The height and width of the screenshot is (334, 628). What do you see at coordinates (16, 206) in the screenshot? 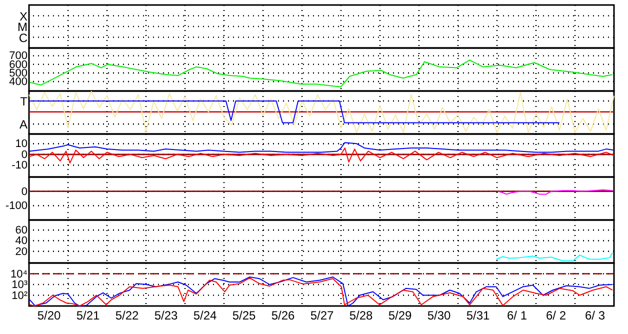
I see `y-tick-label: -100` at bounding box center [16, 206].